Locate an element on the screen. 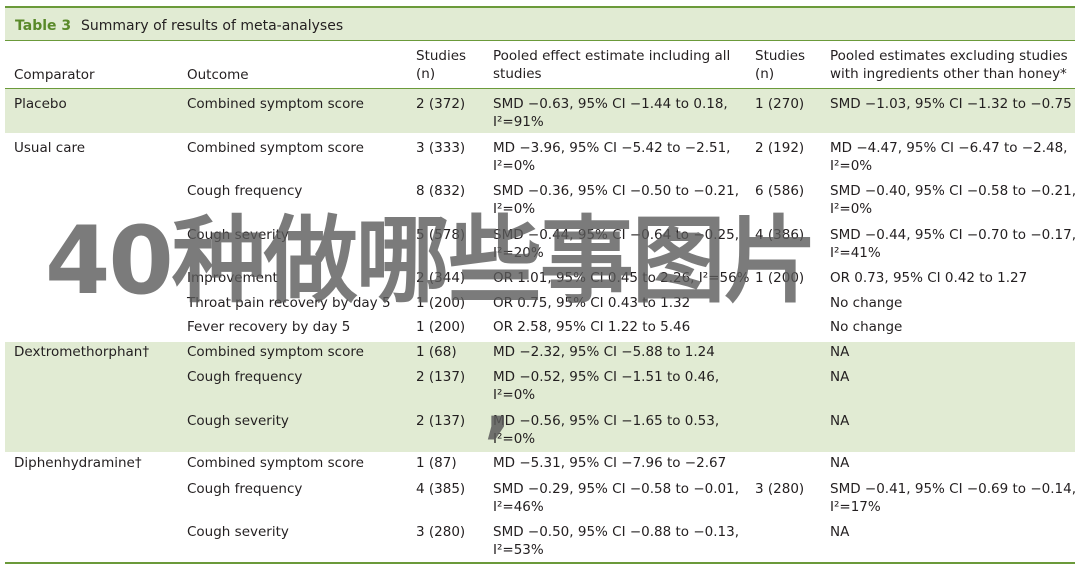  cell-line: I²=53% is located at coordinates (518, 550).